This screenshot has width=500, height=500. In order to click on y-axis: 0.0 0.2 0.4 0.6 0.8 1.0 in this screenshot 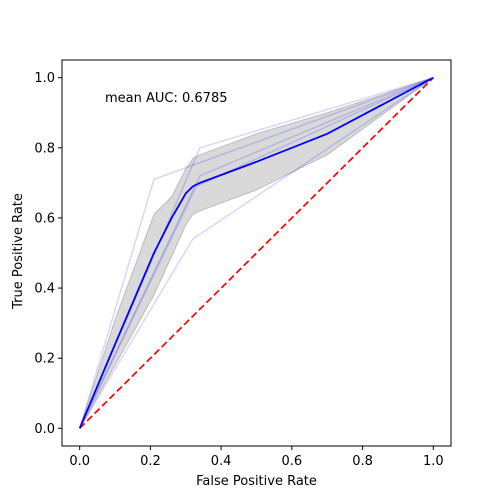, I will do `click(48, 254)`.